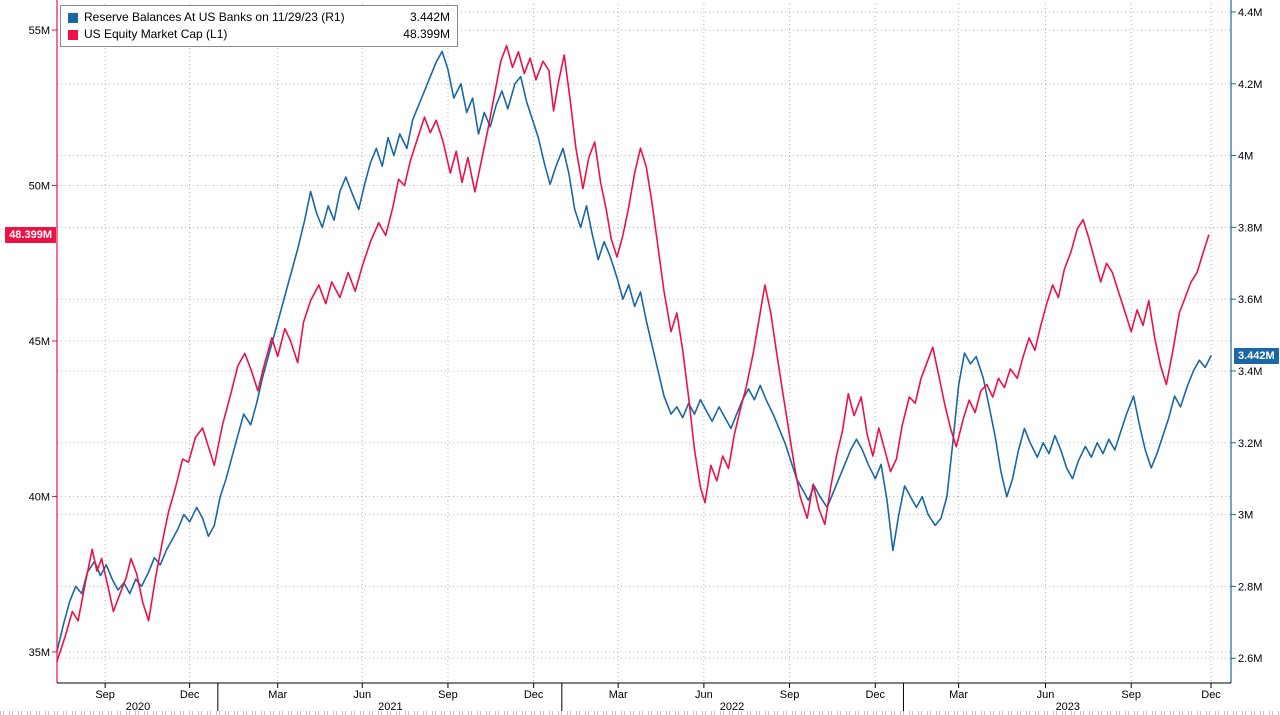  Describe the element at coordinates (138, 707) in the screenshot. I see `year-label: 2020` at that location.